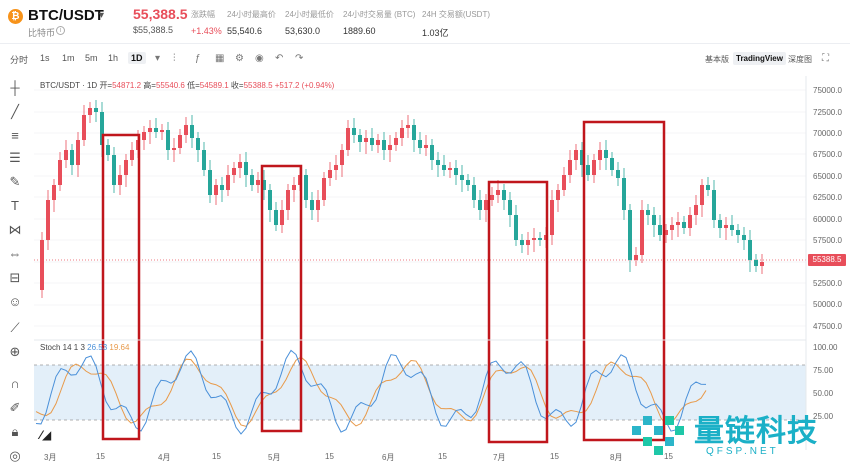 This screenshot has height=466, width=850. Describe the element at coordinates (371, 391) in the screenshot. I see `stoch-d-line` at that location.